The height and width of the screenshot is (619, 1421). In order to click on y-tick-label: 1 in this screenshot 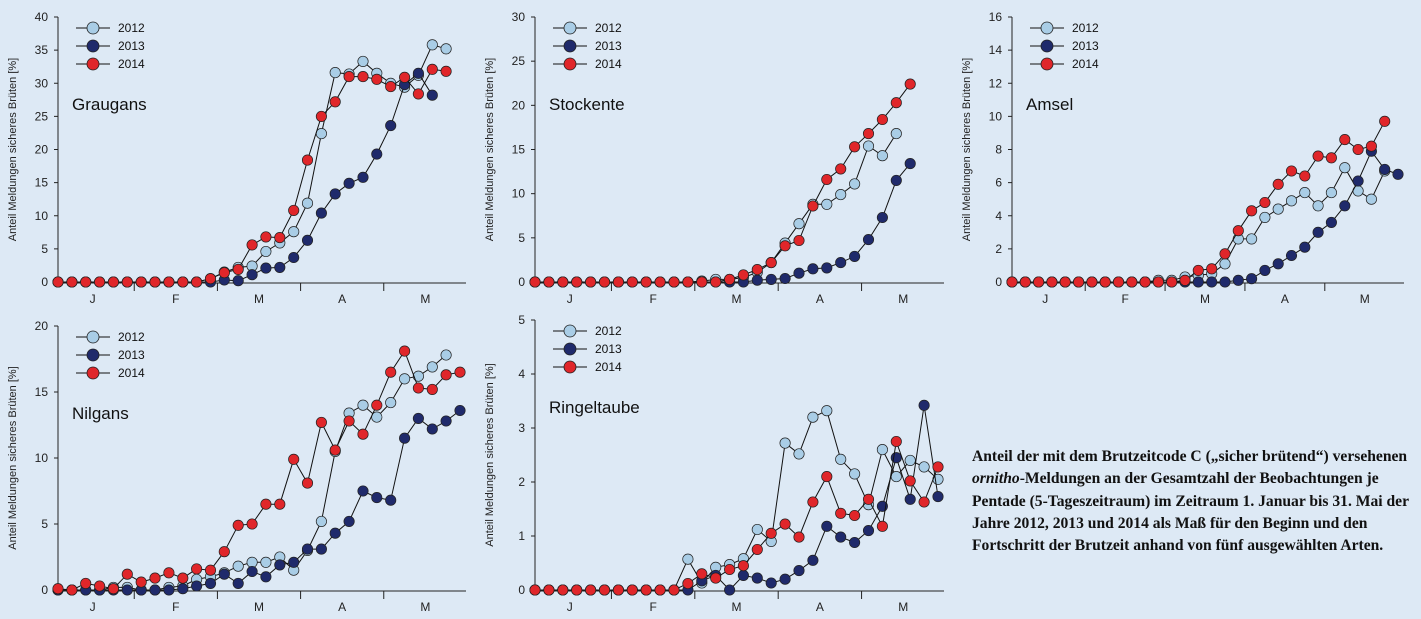, I will do `click(521, 536)`.